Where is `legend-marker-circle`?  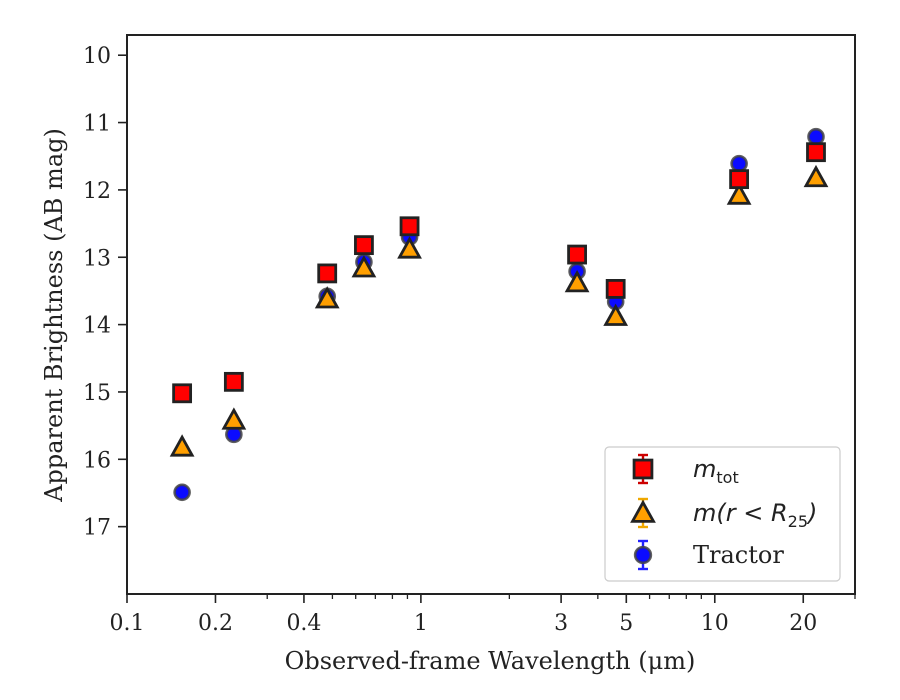 legend-marker-circle is located at coordinates (643, 555).